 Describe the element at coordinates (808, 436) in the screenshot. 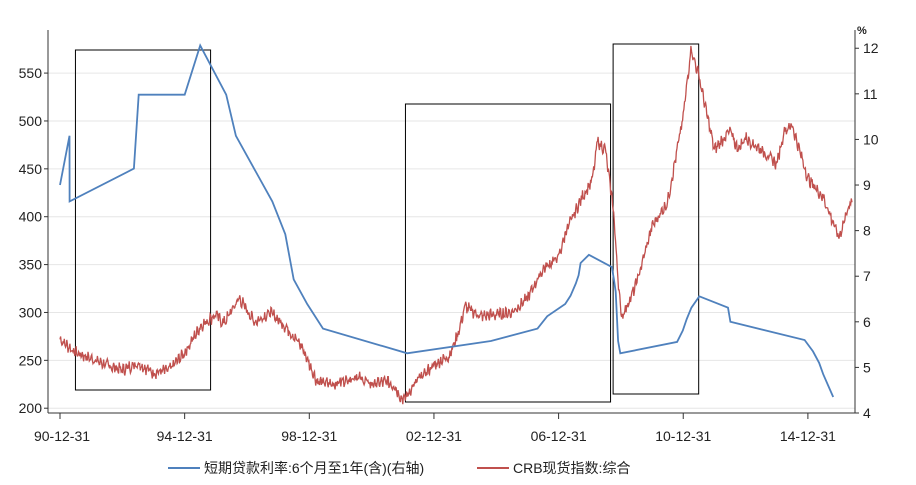

I see `x-tick-label: 14-12-31` at that location.